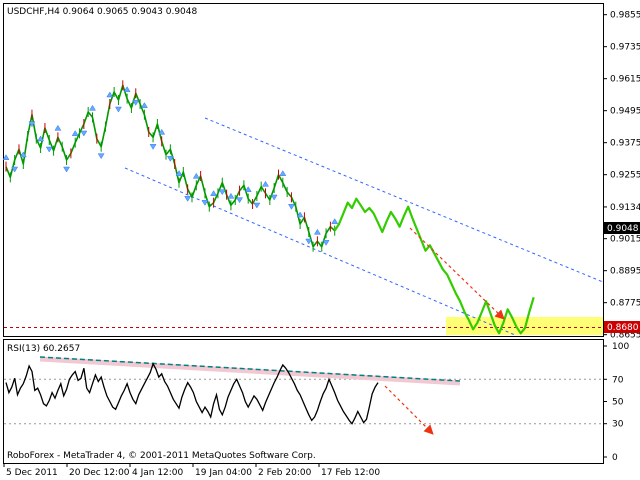  What do you see at coordinates (625, 336) in the screenshot?
I see `price-tick-label: 0.8655` at bounding box center [625, 336].